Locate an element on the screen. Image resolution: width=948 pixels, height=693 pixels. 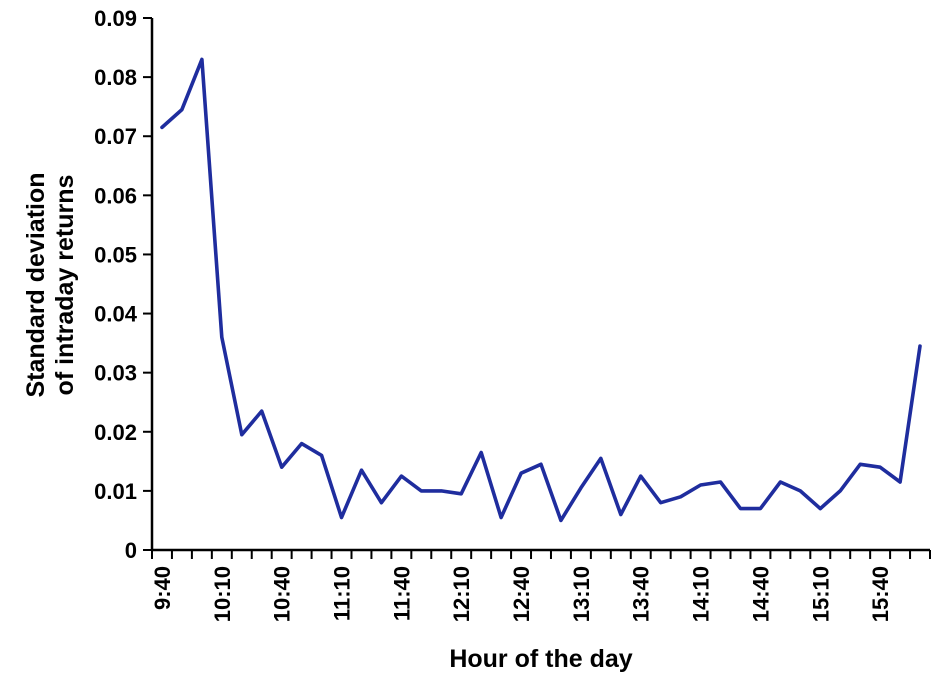
x-tick-label: 14:40 is located at coordinates (760, 594).